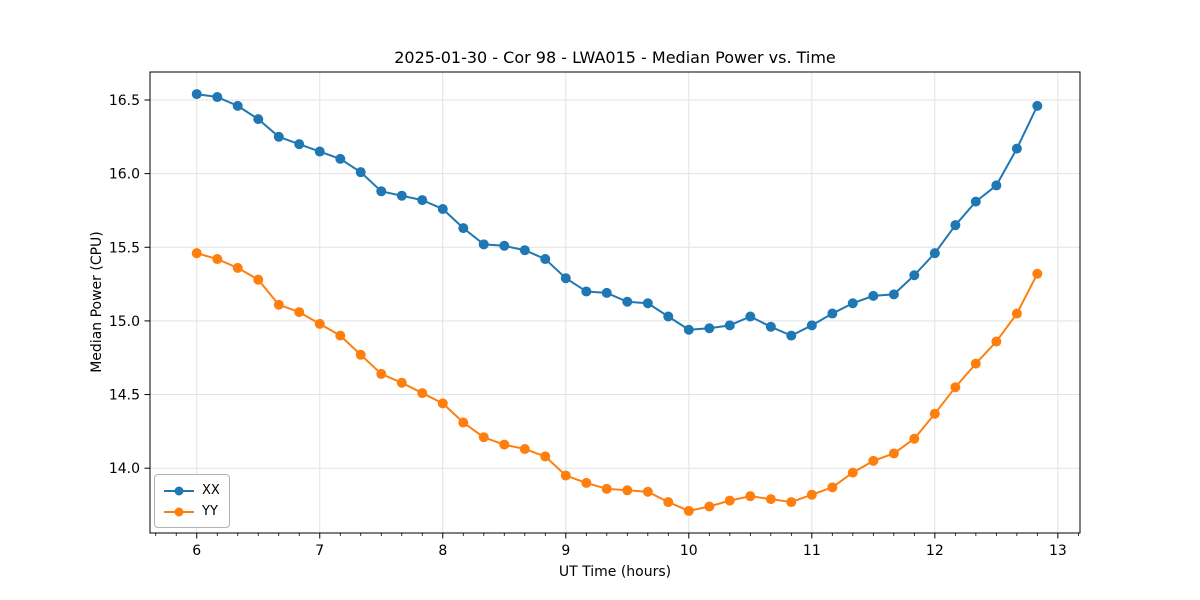 Image resolution: width=1200 pixels, height=600 pixels. I want to click on x-tick-label: 12, so click(935, 551).